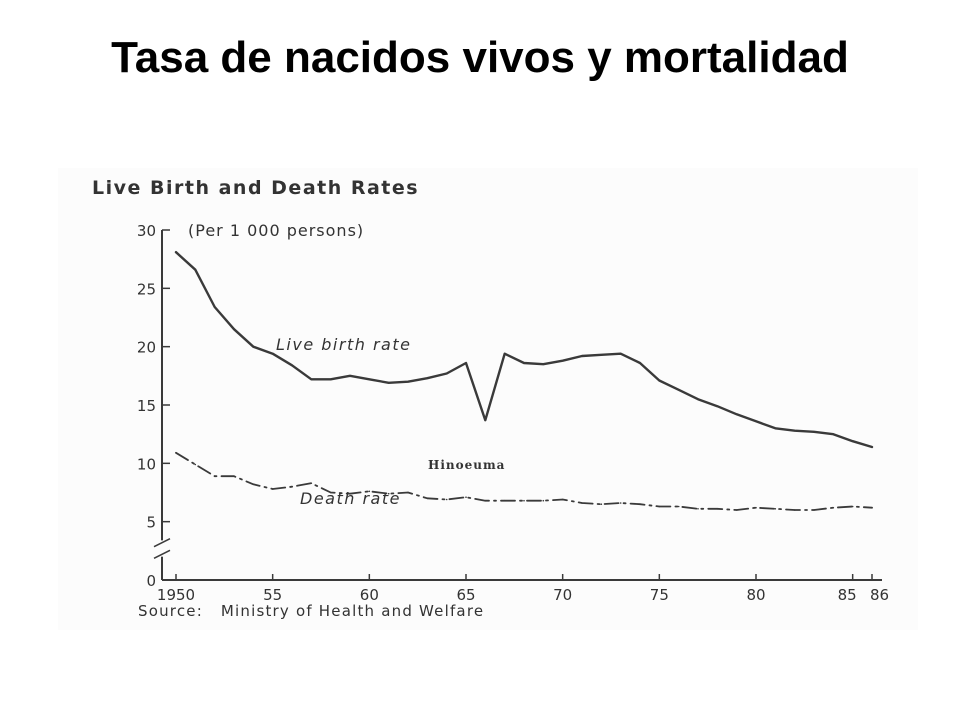 This screenshot has height=720, width=960. Describe the element at coordinates (146, 289) in the screenshot. I see `y-tick-label: 25` at that location.